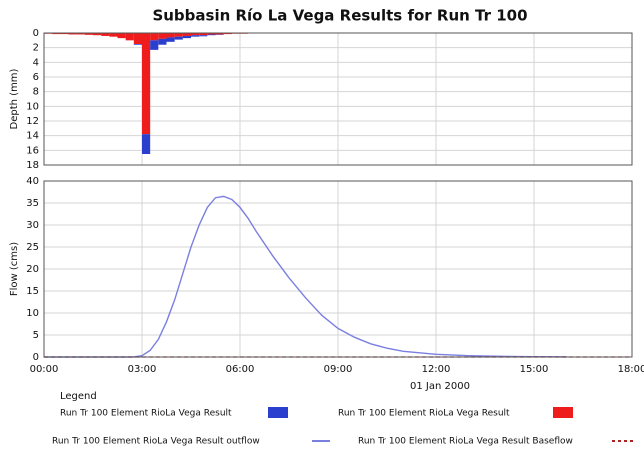 The height and width of the screenshot is (450, 644). Describe the element at coordinates (32, 136) in the screenshot. I see `y-tick-label: 14` at that location.